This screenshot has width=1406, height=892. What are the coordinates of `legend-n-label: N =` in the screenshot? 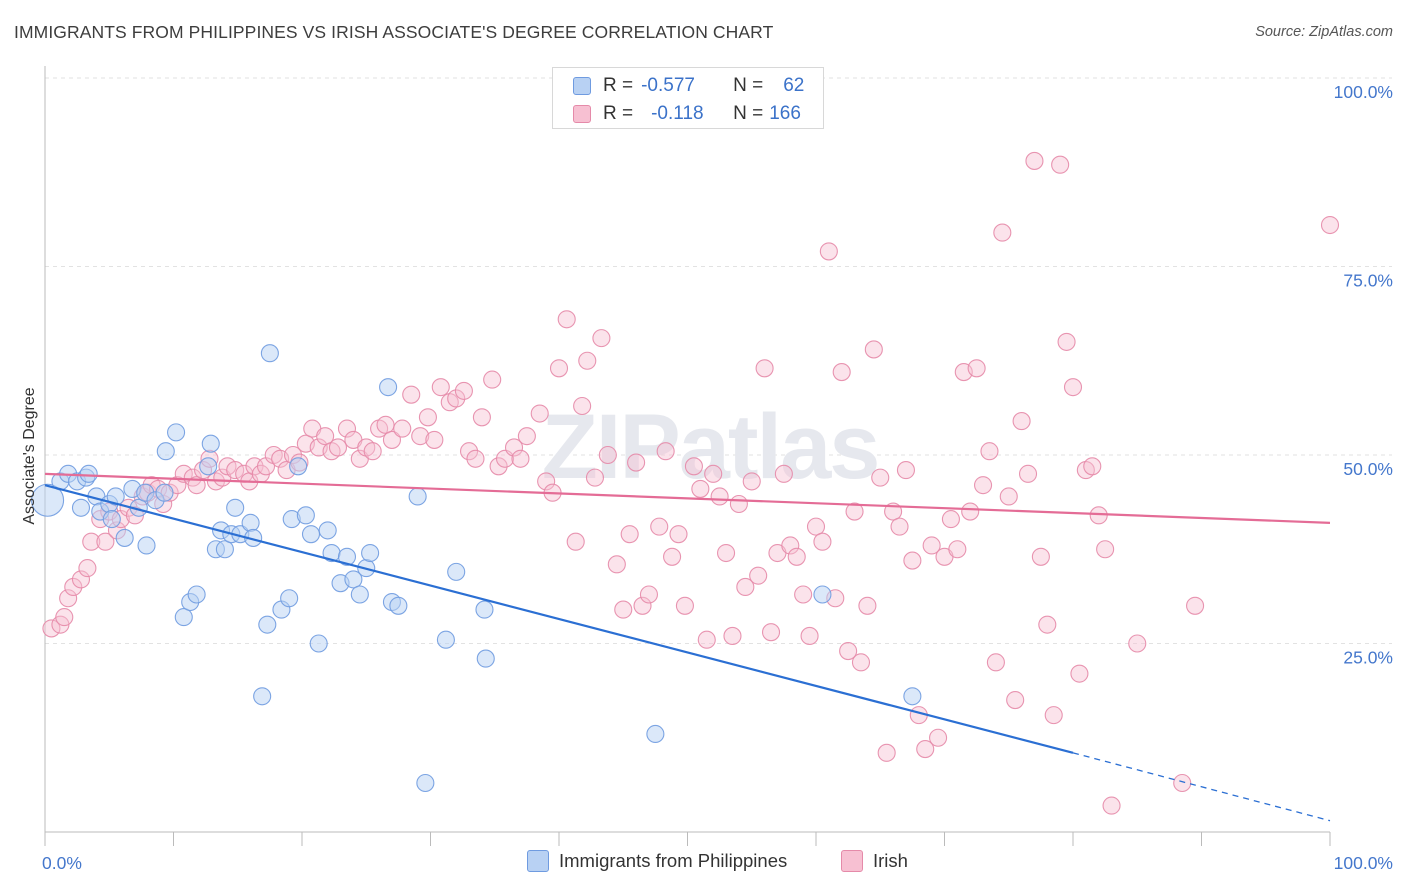 It's located at (748, 113).